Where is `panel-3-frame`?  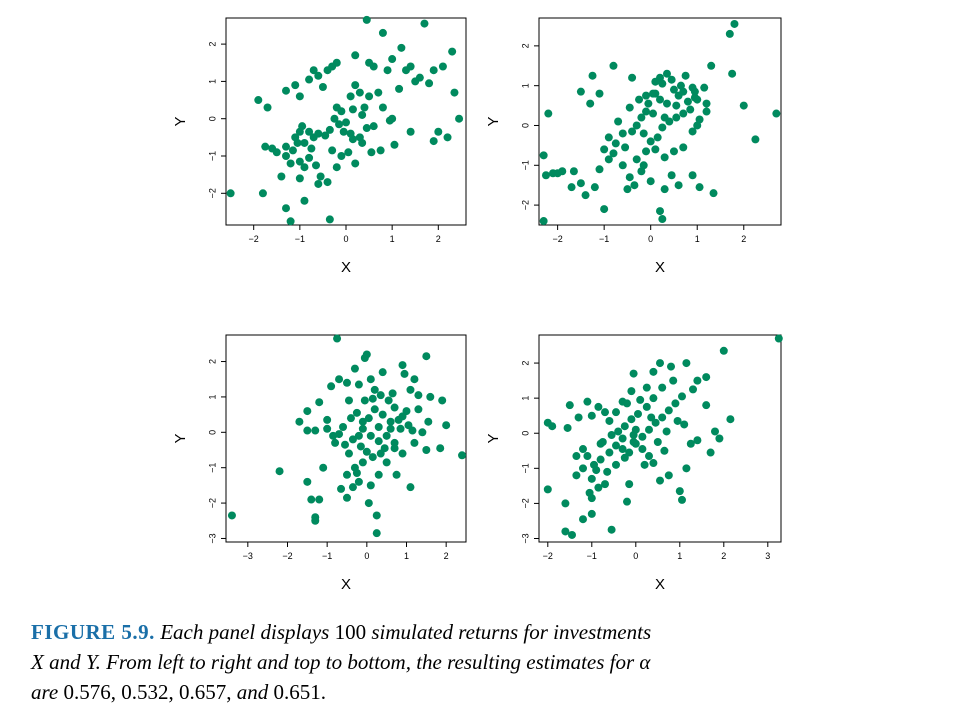 panel-3-frame is located at coordinates (346, 438).